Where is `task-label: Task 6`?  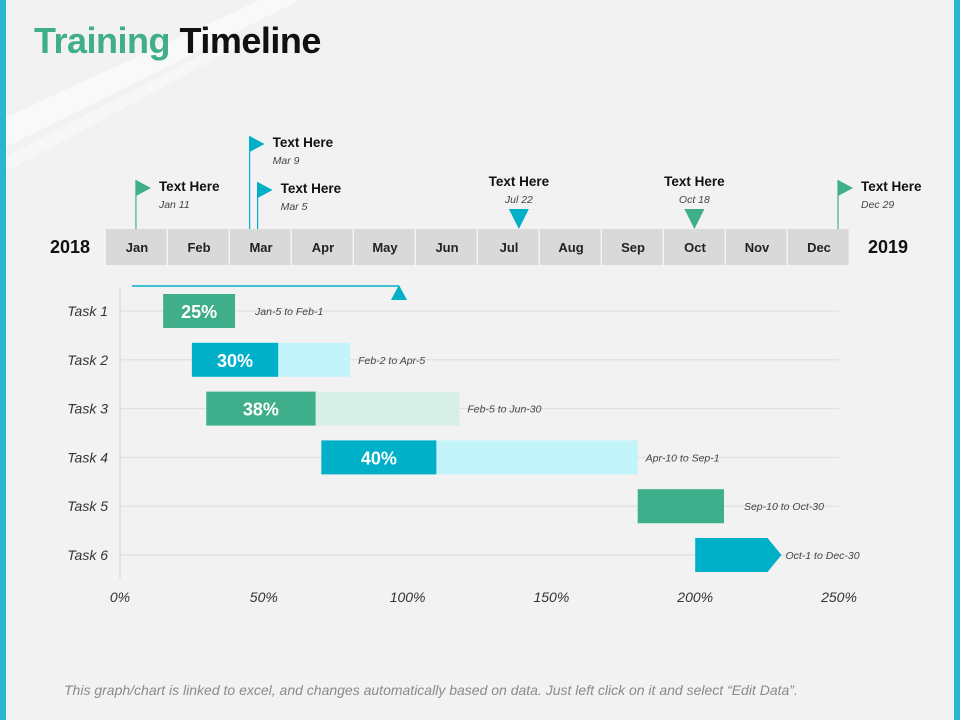 task-label: Task 6 is located at coordinates (87, 555).